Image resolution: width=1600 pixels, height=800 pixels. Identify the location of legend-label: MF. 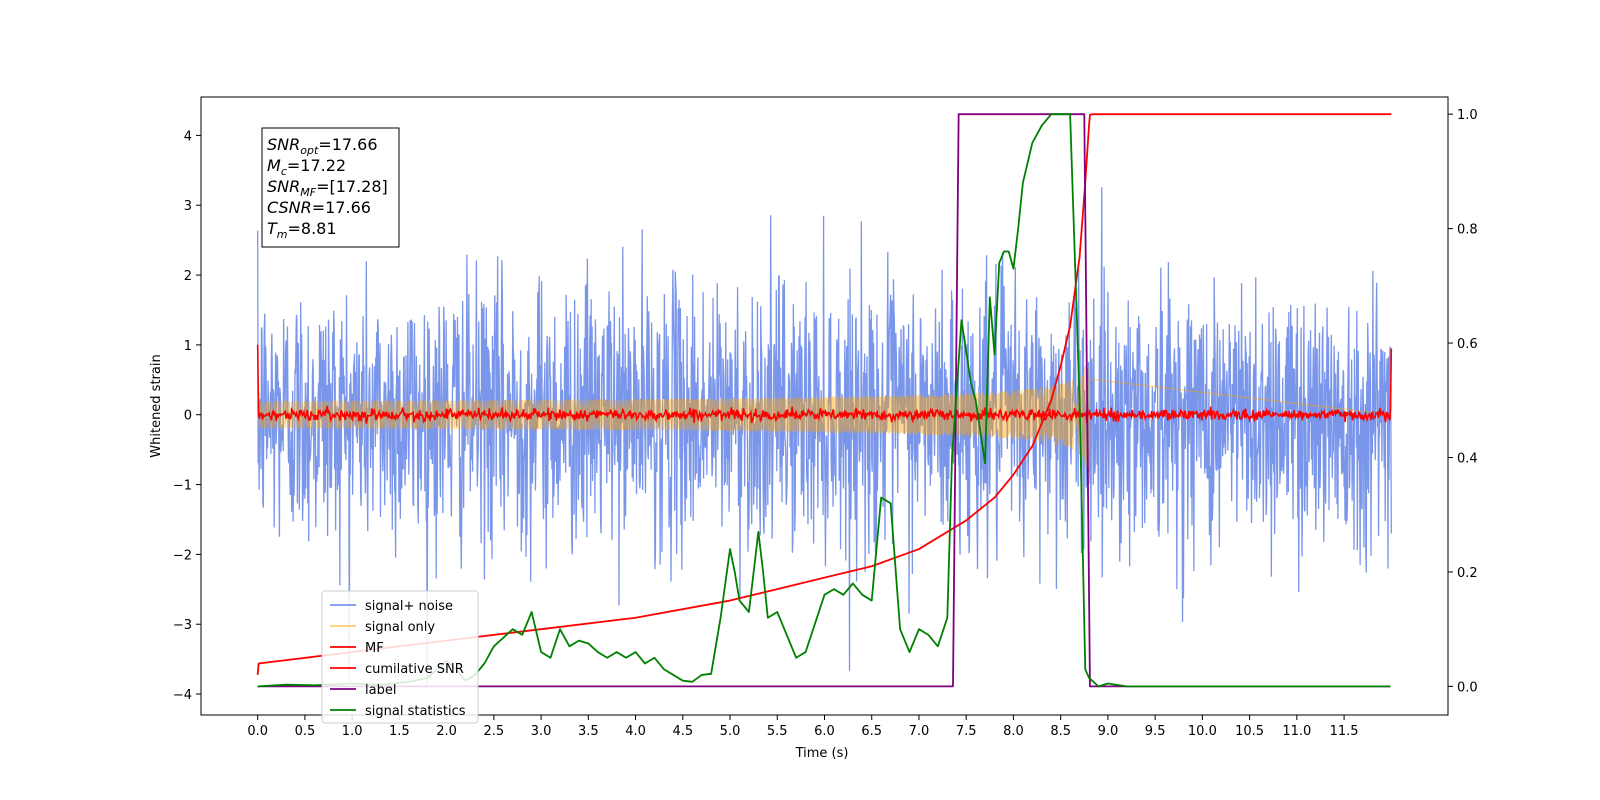
(374, 648).